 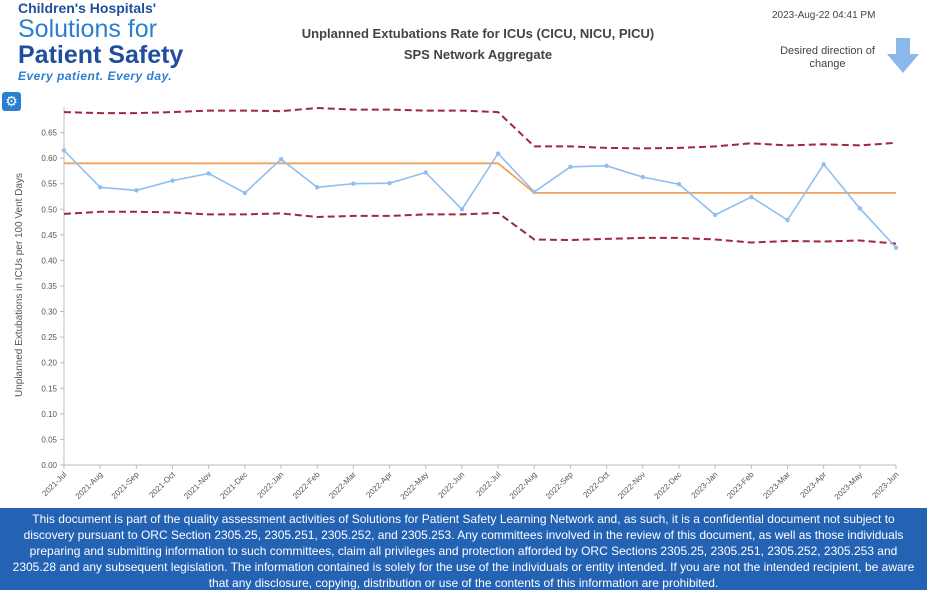 I want to click on y-tick-label: 0.45, so click(x=49, y=235).